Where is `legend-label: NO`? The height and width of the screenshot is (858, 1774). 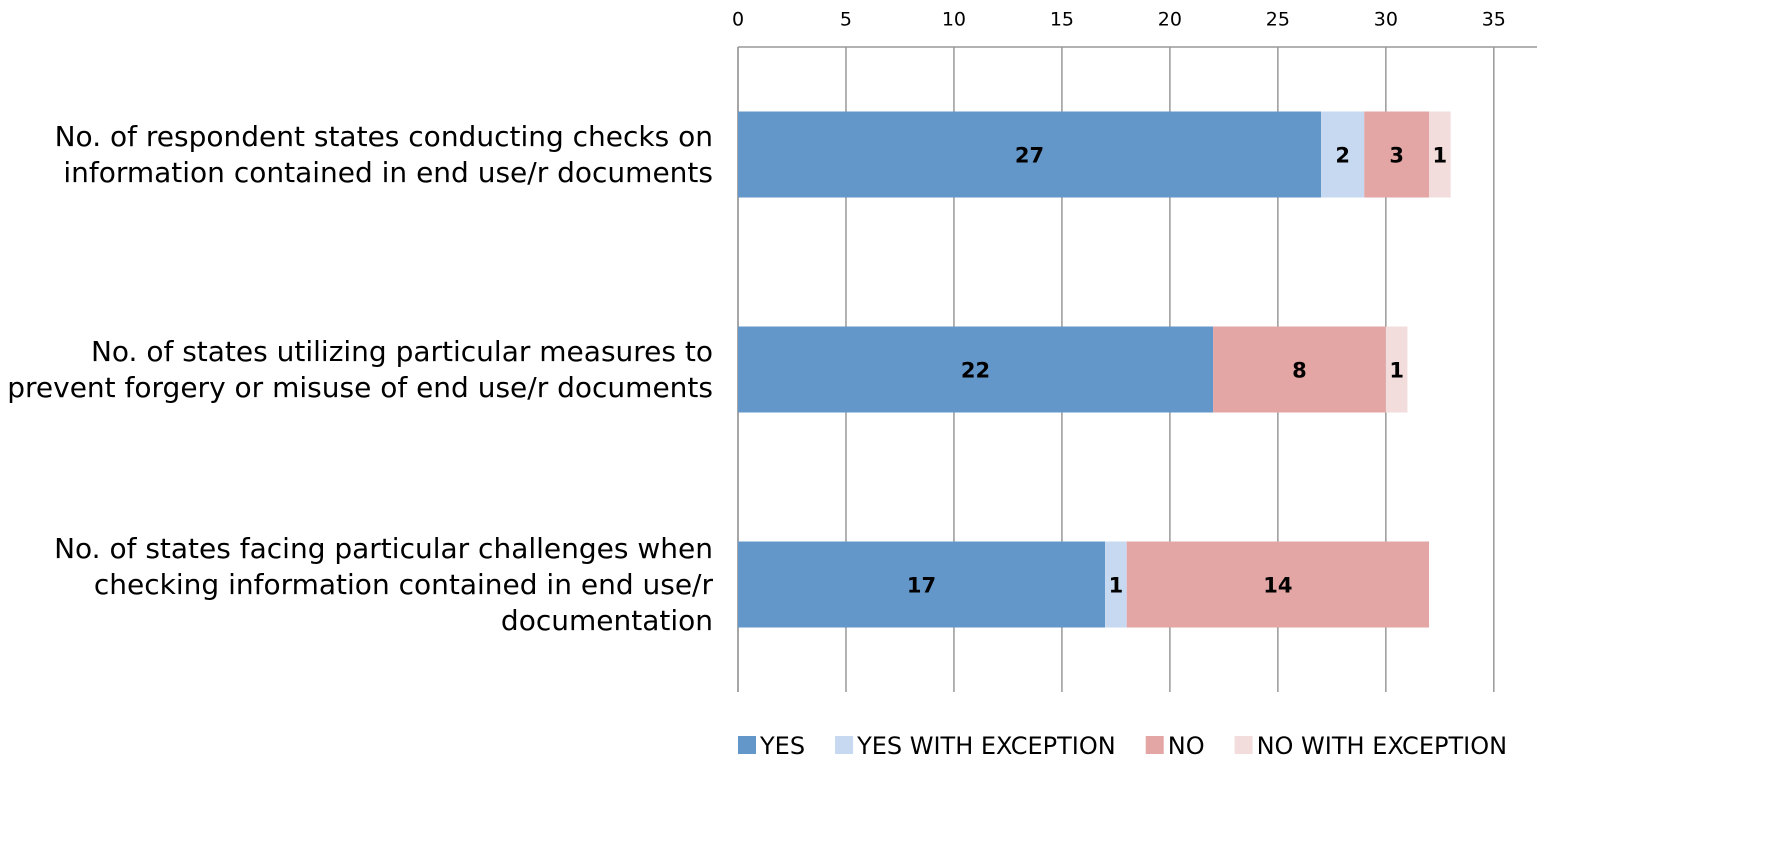
legend-label: NO is located at coordinates (1186, 746).